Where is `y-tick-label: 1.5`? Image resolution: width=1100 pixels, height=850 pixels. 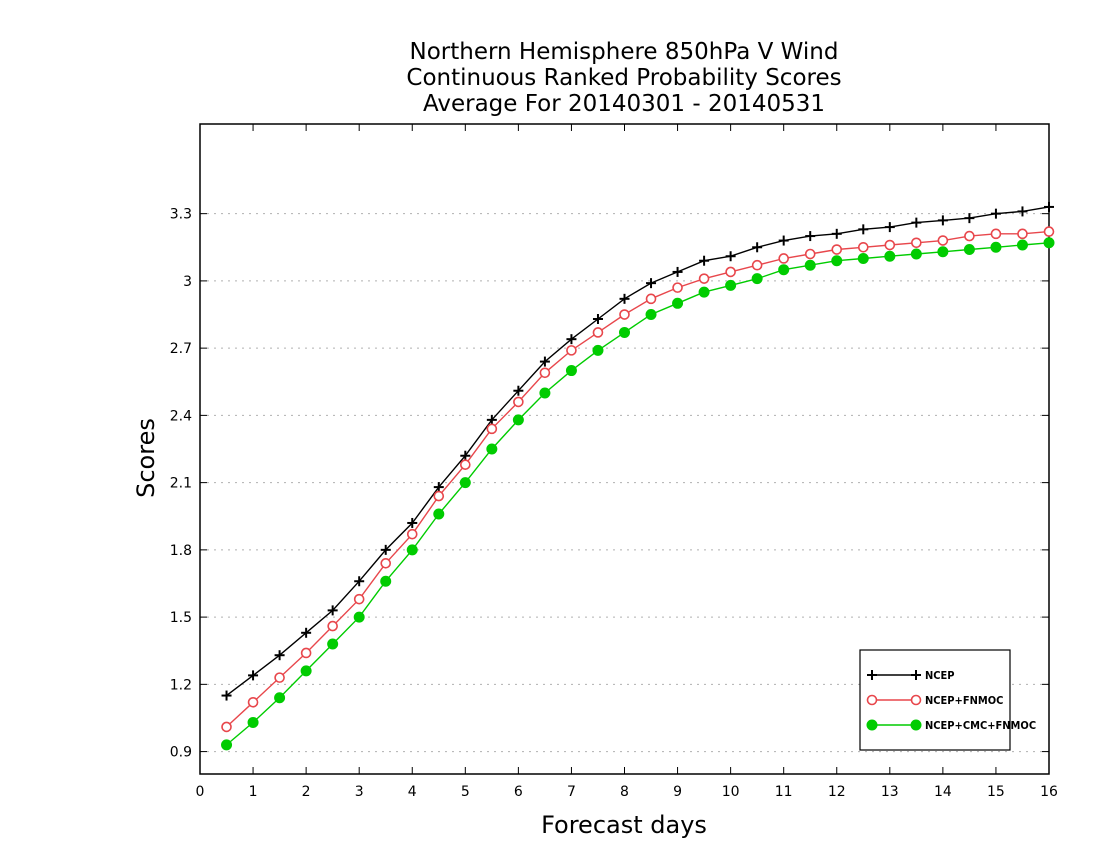
y-tick-label: 1.5 is located at coordinates (181, 618).